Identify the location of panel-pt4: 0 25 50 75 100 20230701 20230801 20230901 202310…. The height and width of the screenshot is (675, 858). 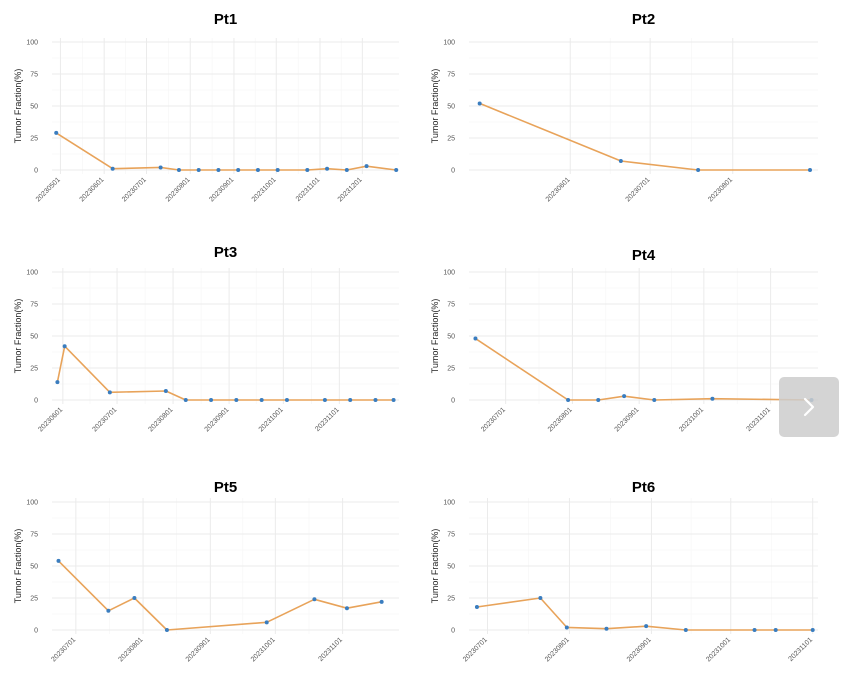
(624, 340).